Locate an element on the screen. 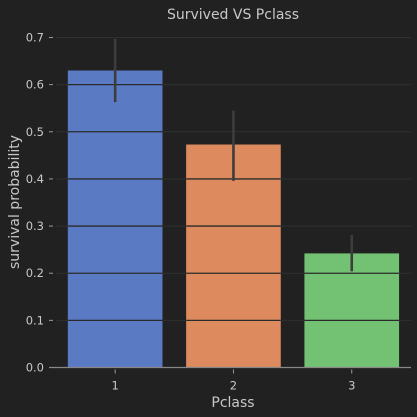 This screenshot has width=417, height=417. y-axis-ticks: 0.0 0.1 0.2 0.3 0.4 0.5 0.6 0.7 is located at coordinates (39, 203).